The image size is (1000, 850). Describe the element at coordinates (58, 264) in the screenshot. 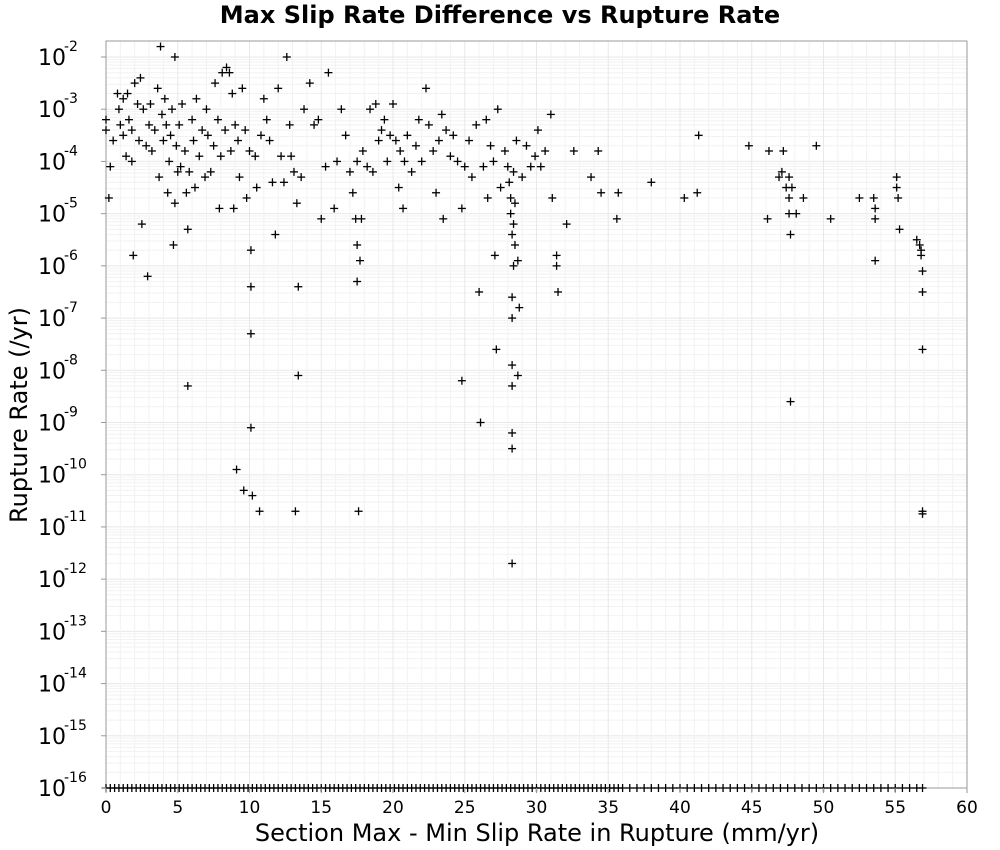

I see `y-tick-label: 10⁻⁶` at that location.